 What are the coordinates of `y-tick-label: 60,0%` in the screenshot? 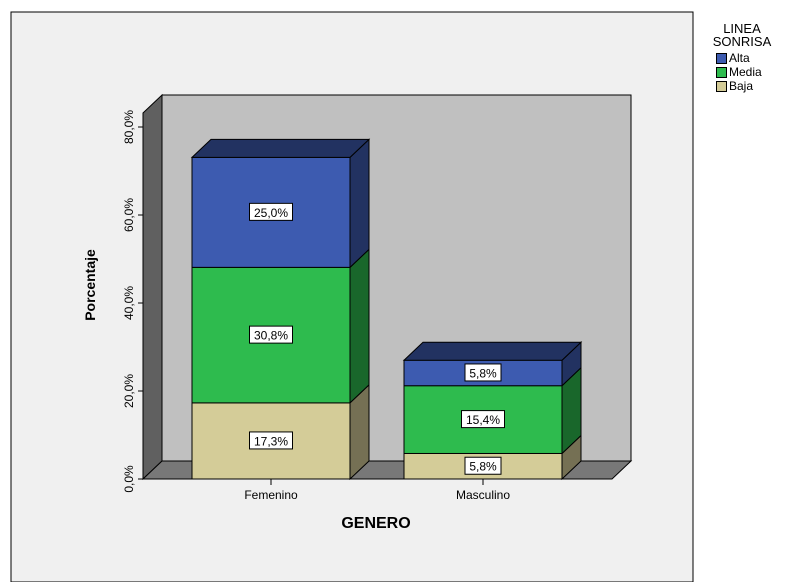 It's located at (129, 215).